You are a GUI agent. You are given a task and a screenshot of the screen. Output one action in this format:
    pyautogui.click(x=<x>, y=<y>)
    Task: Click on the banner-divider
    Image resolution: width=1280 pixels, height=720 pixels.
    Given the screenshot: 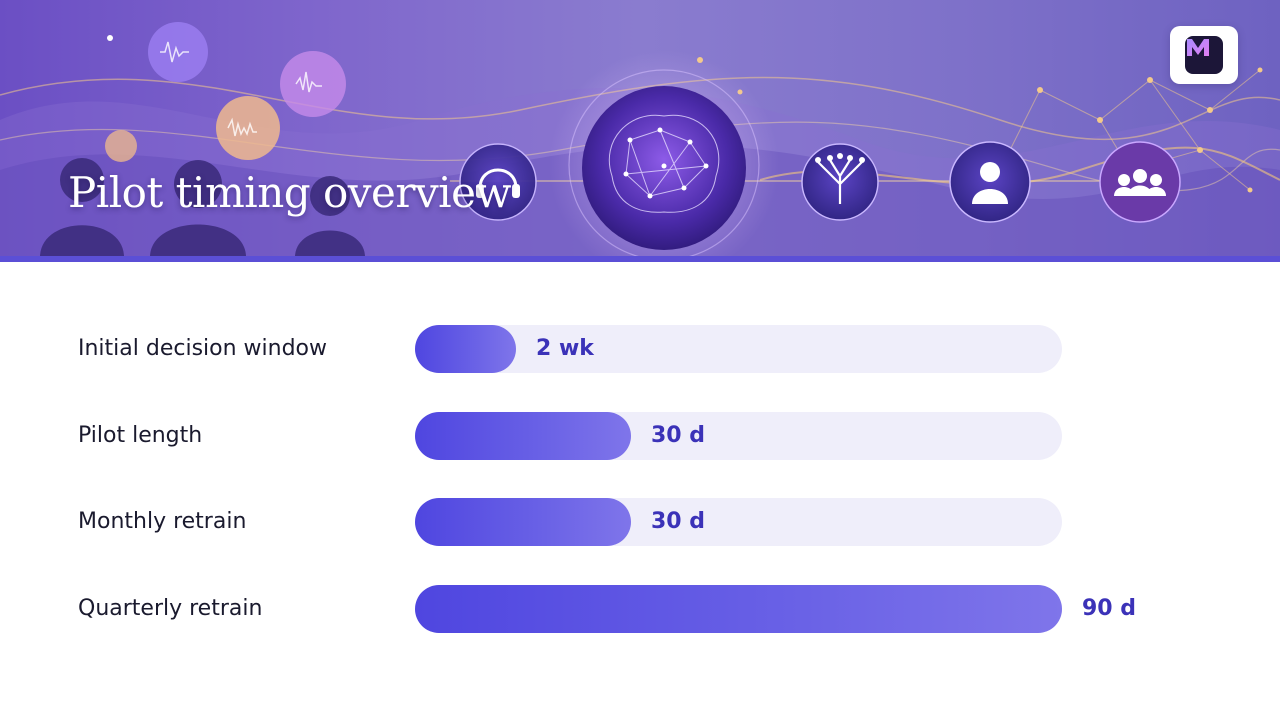 What is the action you would take?
    pyautogui.click(x=640, y=259)
    